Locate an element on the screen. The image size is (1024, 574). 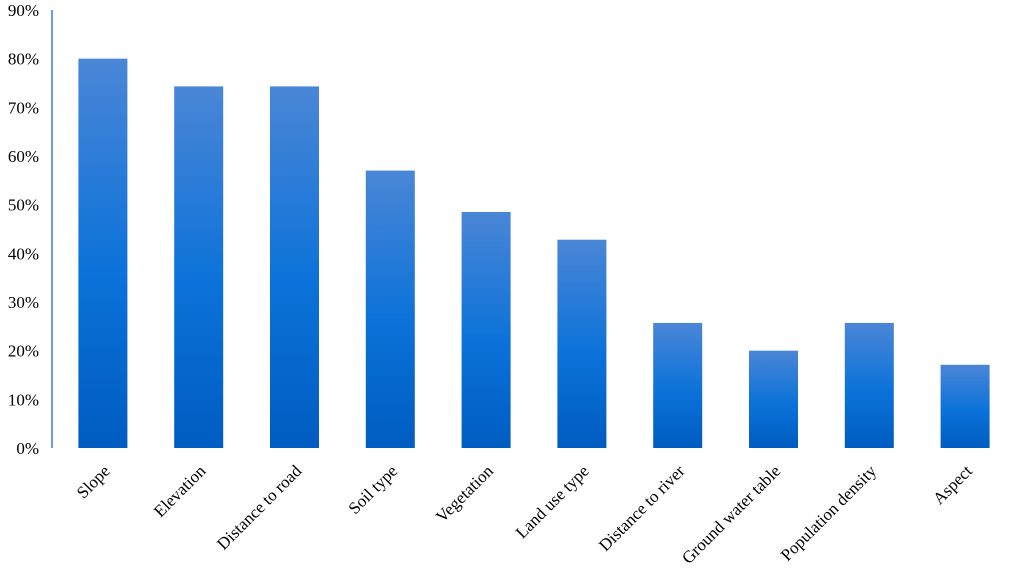
x-category-label: Land use type is located at coordinates (552, 501).